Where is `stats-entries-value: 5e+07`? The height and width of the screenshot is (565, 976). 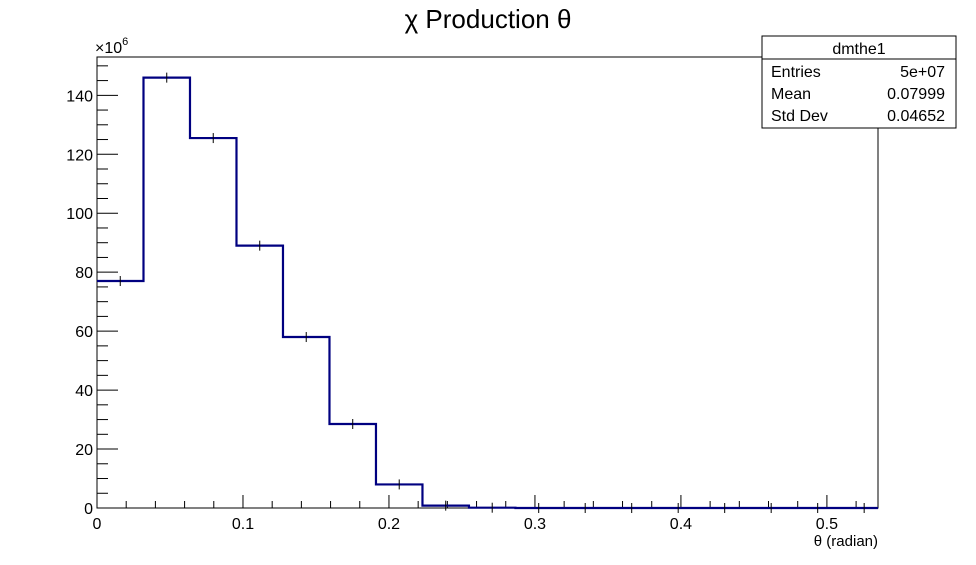
stats-entries-value: 5e+07 is located at coordinates (922, 72).